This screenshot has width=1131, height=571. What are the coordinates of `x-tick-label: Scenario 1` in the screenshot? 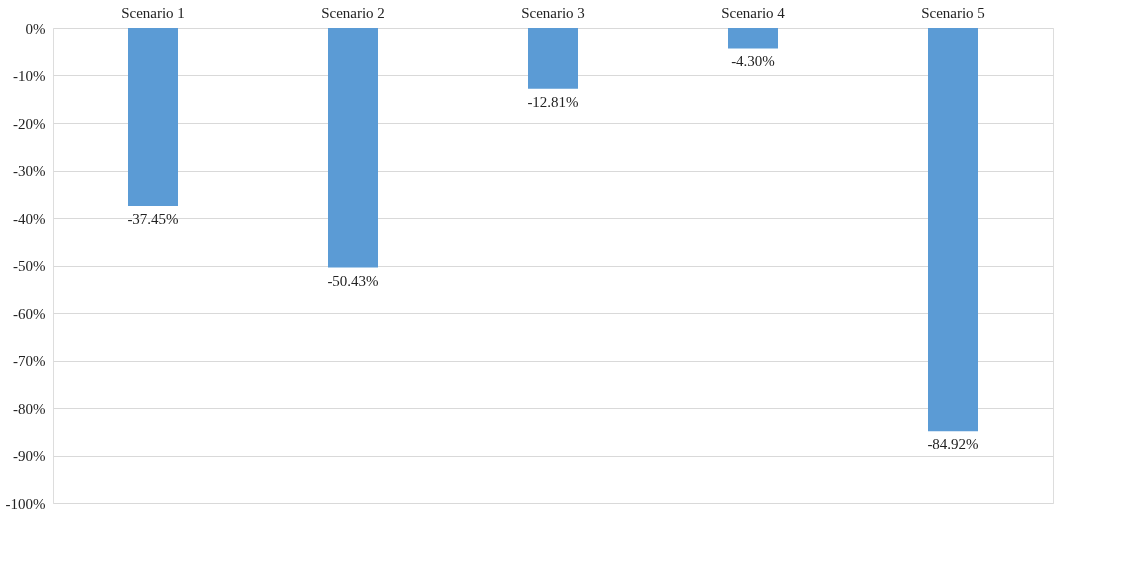 It's located at (153, 12).